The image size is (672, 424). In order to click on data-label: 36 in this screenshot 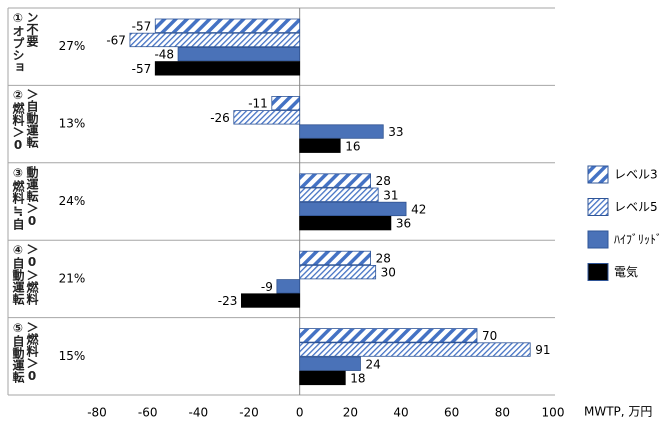, I will do `click(403, 224)`.